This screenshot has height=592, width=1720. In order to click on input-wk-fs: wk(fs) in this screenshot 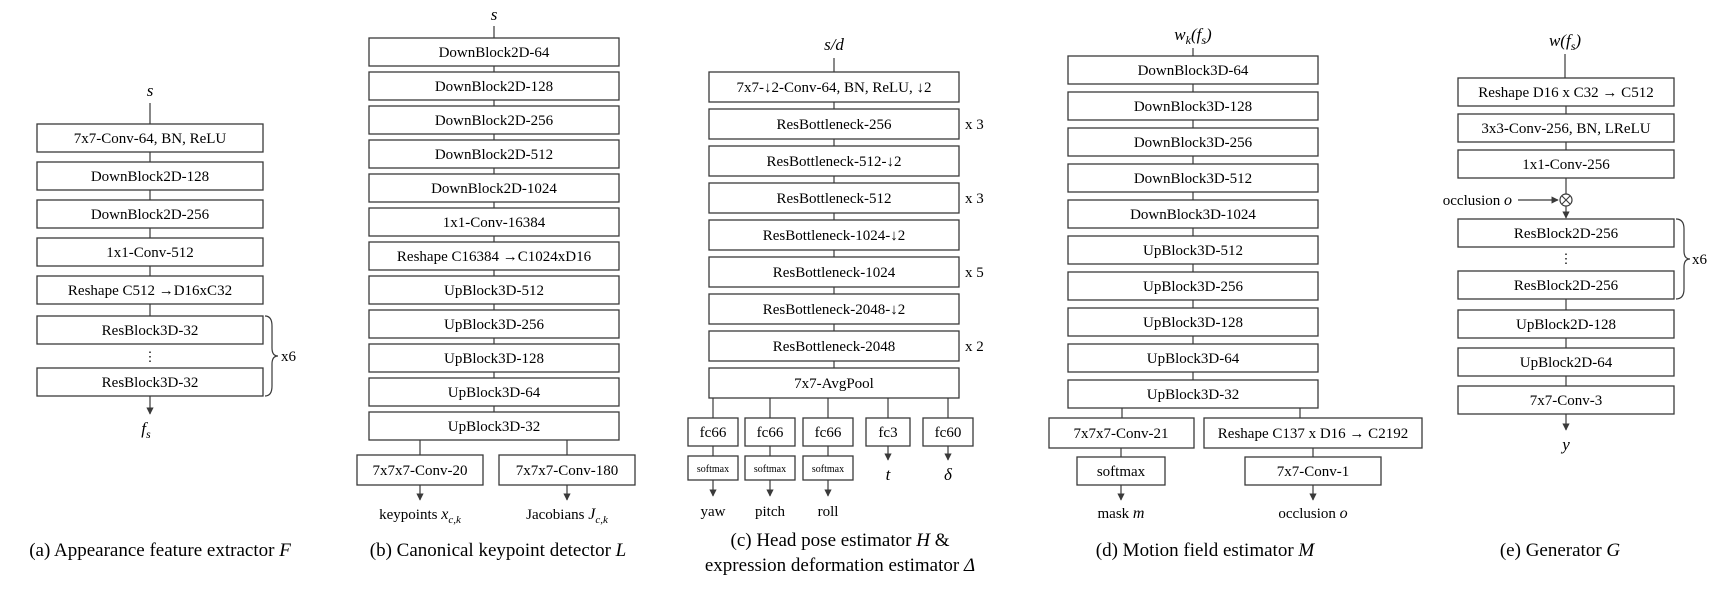, I will do `click(1193, 36)`.